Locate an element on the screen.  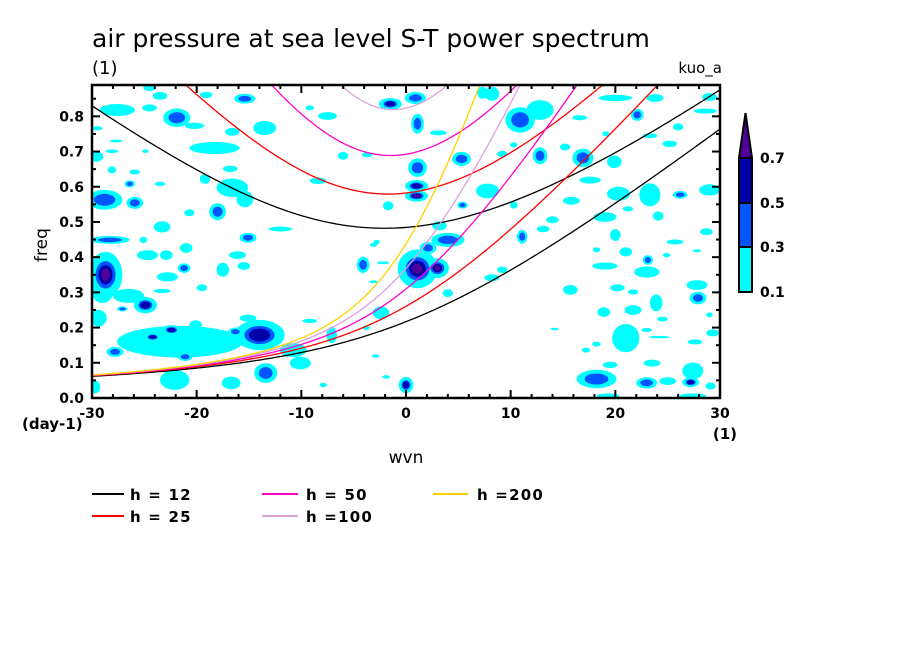
units-label: (1) is located at coordinates (105, 68).